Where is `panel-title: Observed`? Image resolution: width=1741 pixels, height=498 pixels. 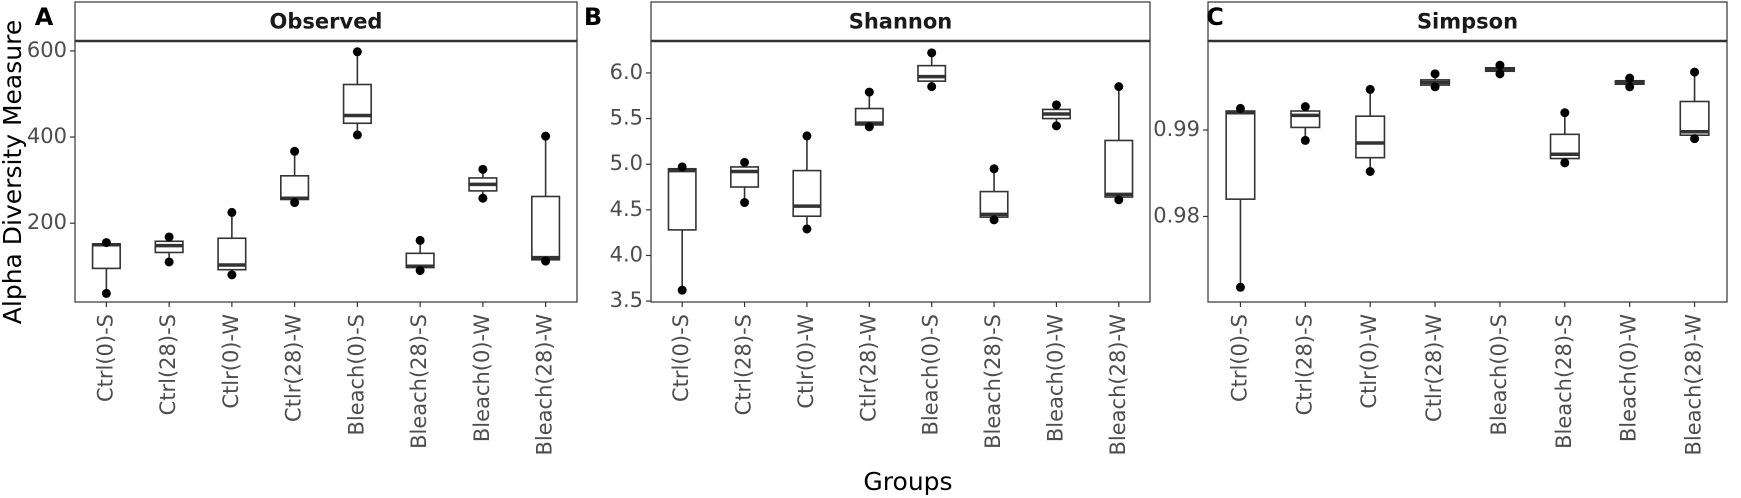 panel-title: Observed is located at coordinates (326, 22).